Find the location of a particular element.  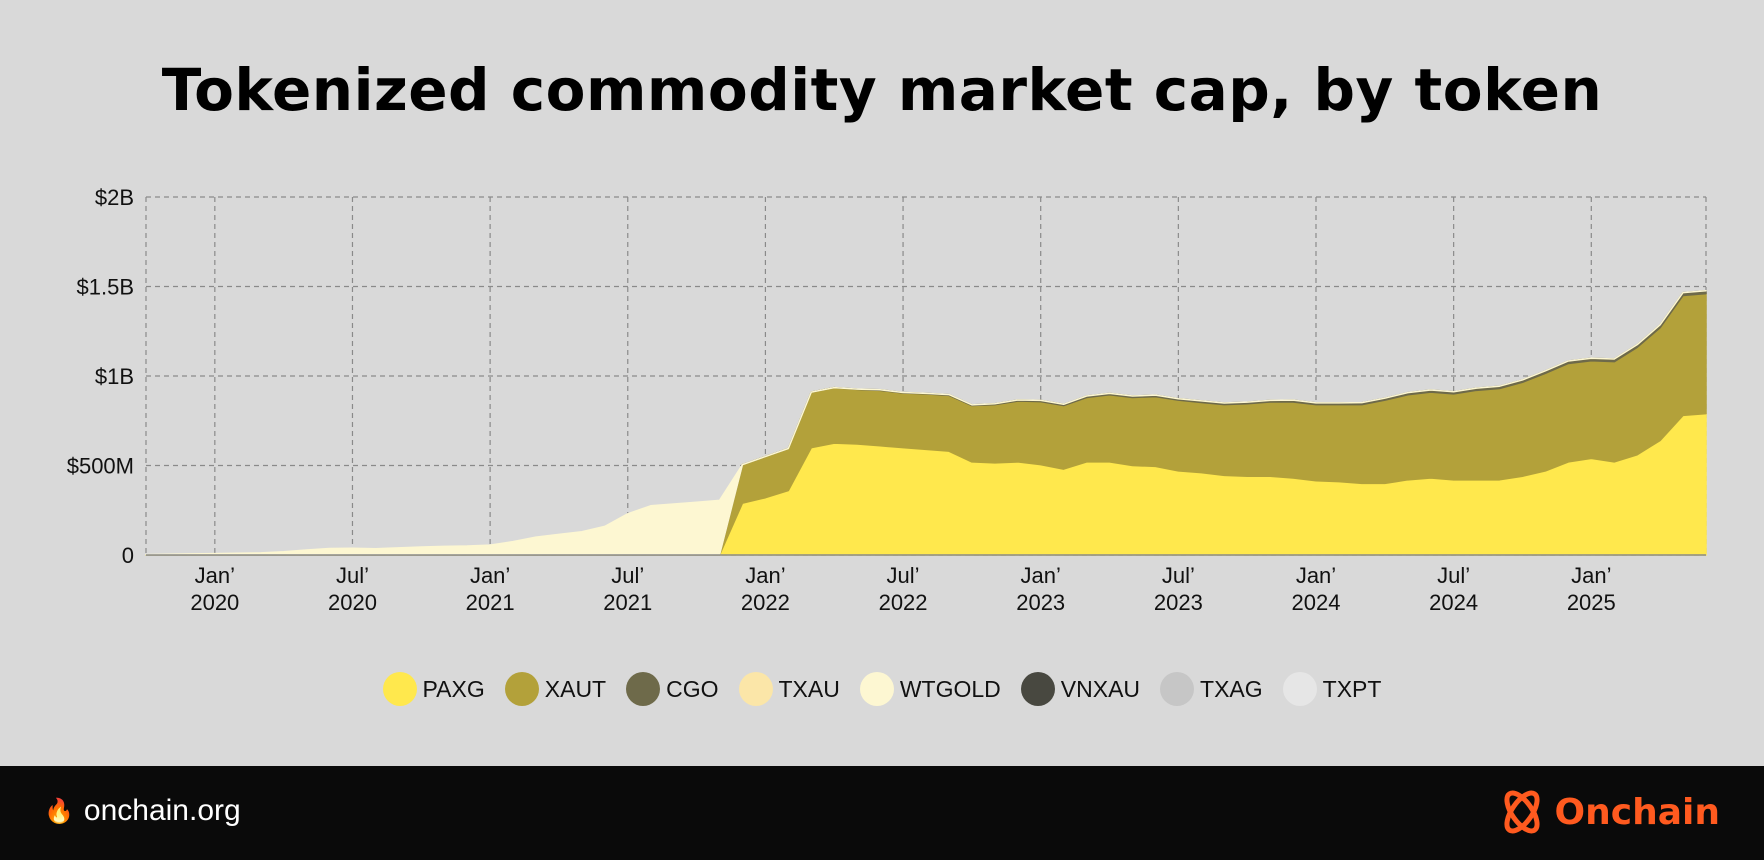

legend-item-vnxau: VNXAU is located at coordinates (1080, 689).